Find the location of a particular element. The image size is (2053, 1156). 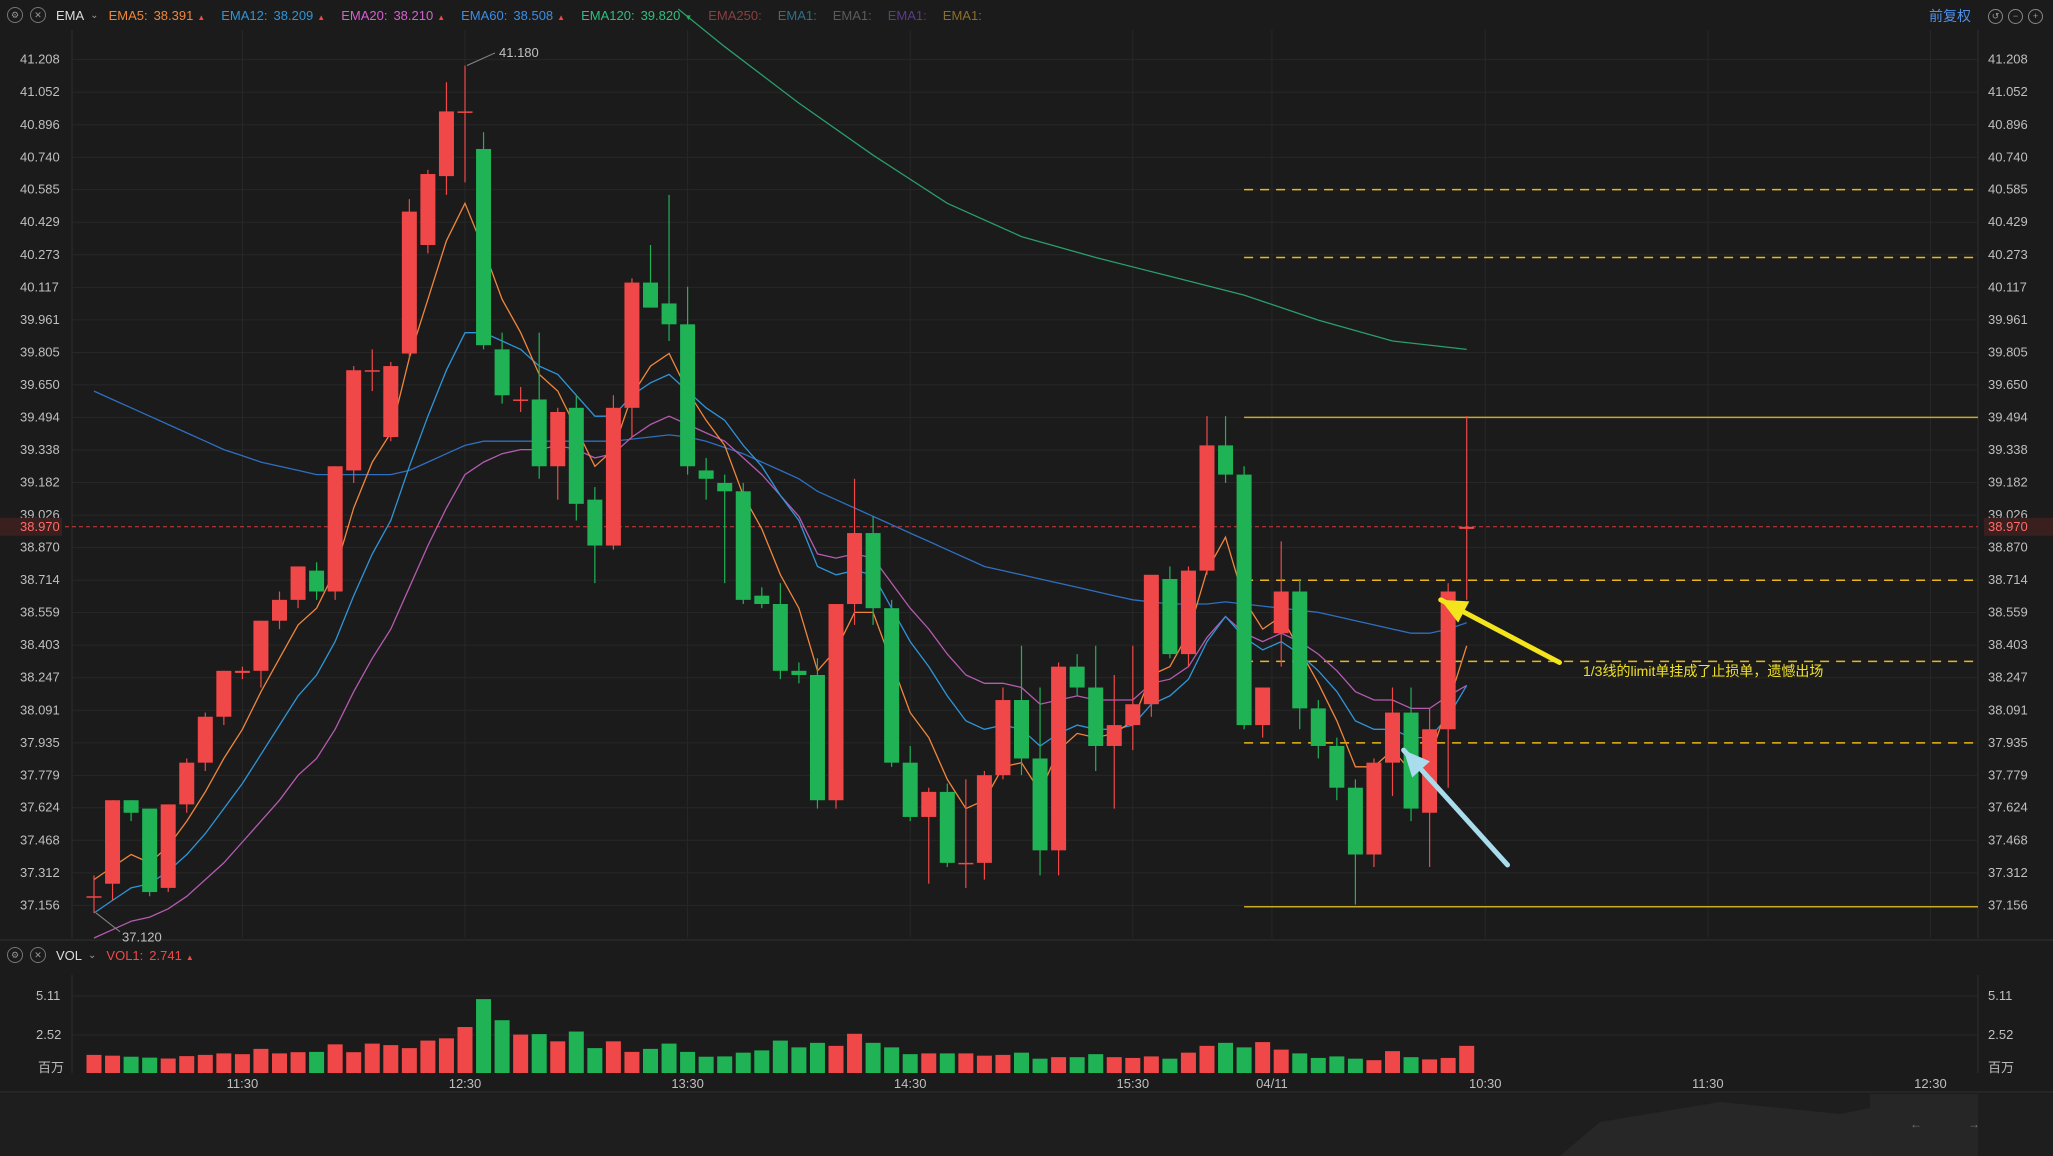

legend-item: EMA60: 38.508 ▲ is located at coordinates (513, 15).